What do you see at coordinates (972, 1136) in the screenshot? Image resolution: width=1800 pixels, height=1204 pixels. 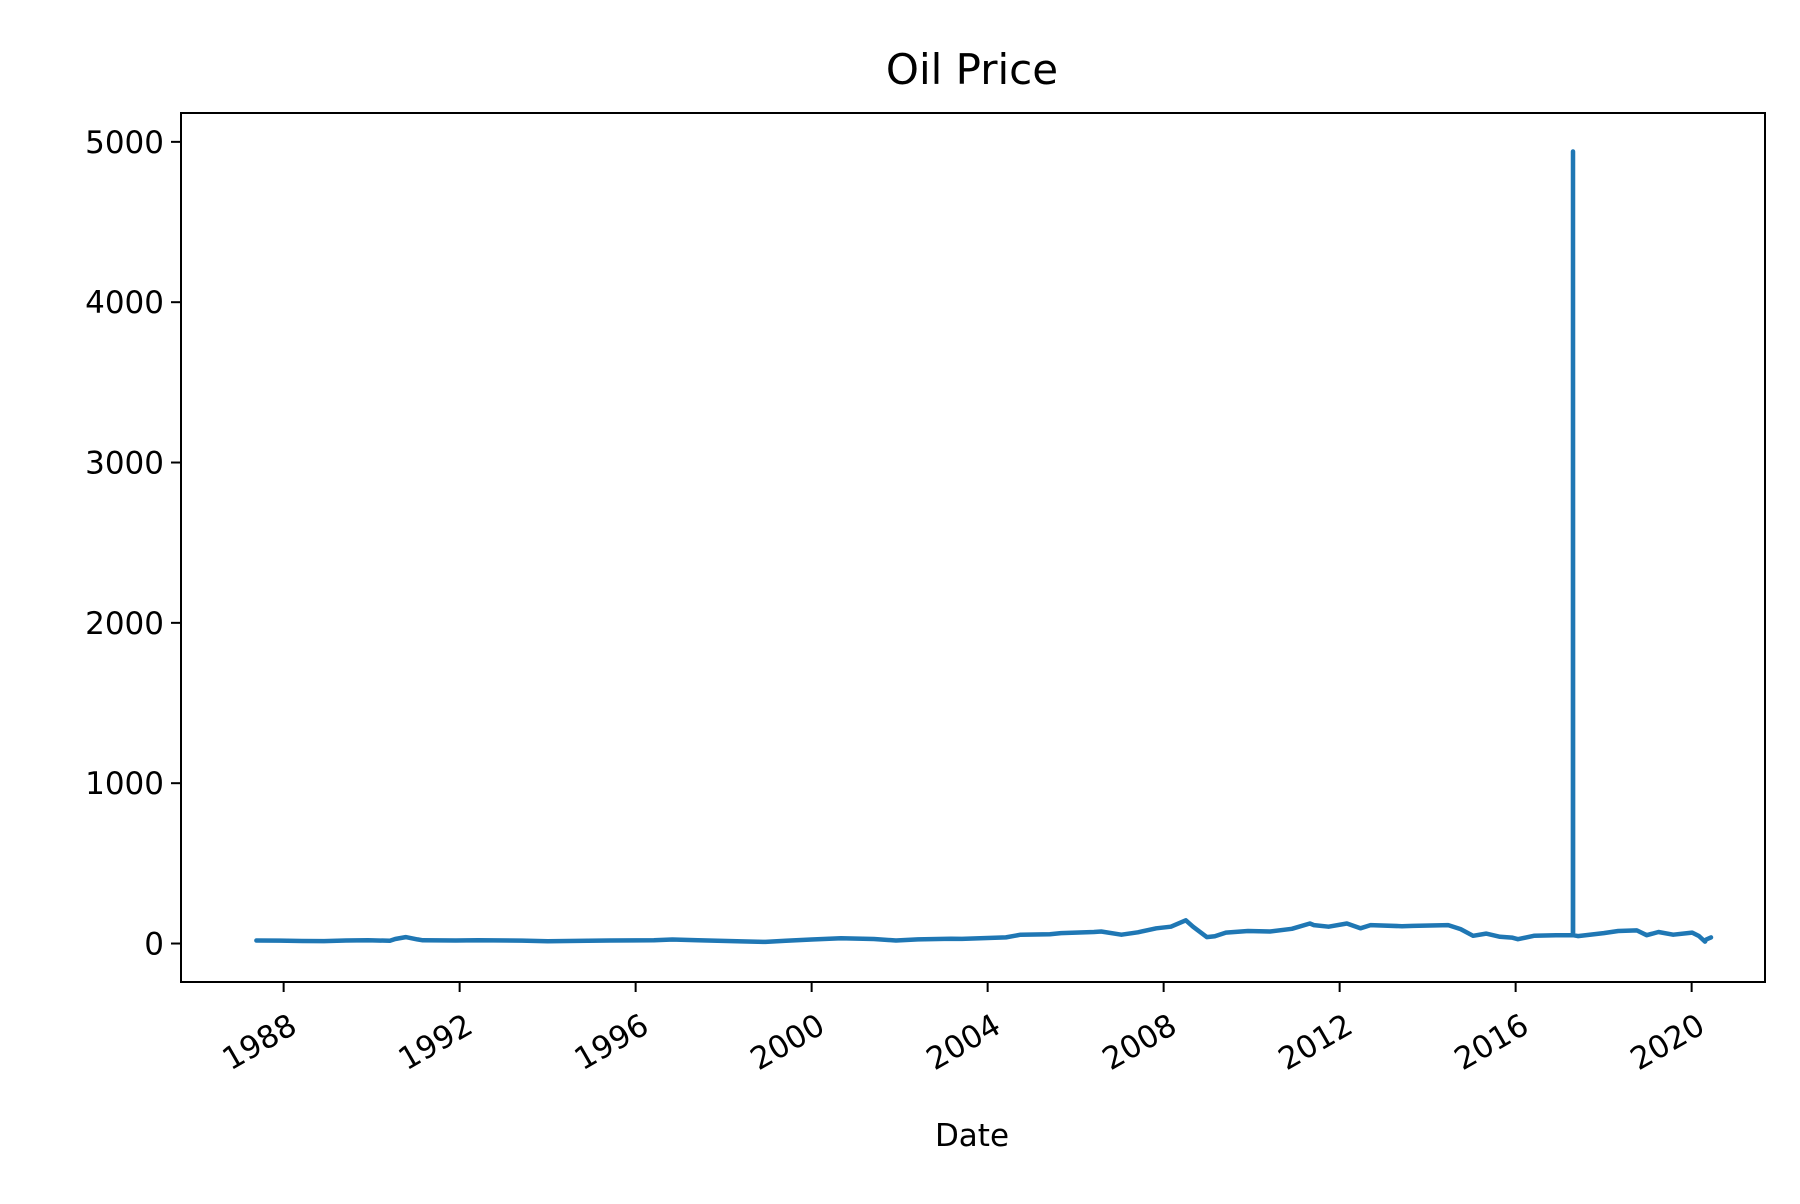 I see `x-axis-label: Date` at bounding box center [972, 1136].